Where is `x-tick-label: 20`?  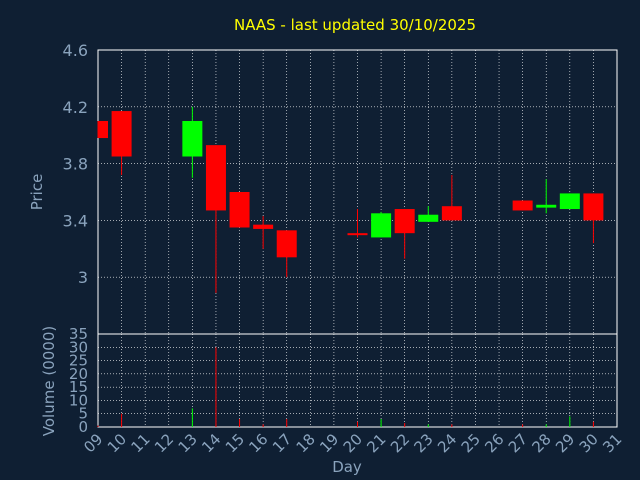 x-tick-label: 20 is located at coordinates (353, 443).